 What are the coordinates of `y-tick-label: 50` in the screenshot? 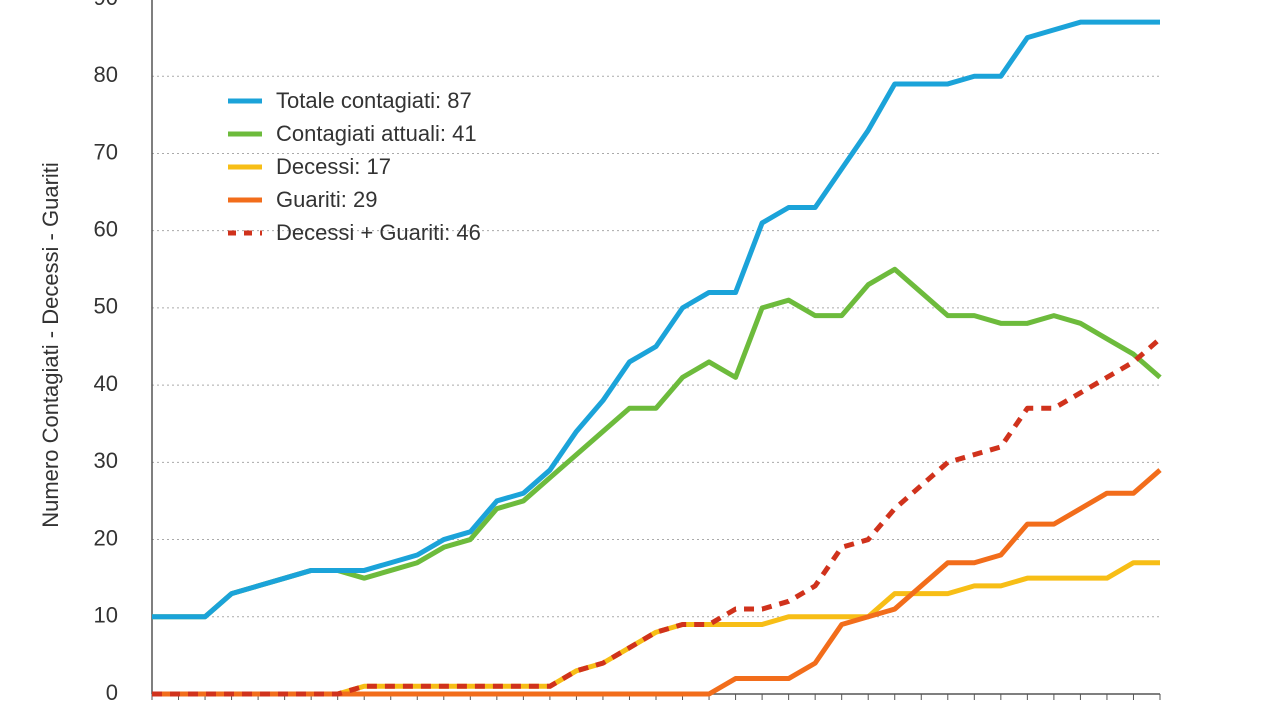 It's located at (106, 306).